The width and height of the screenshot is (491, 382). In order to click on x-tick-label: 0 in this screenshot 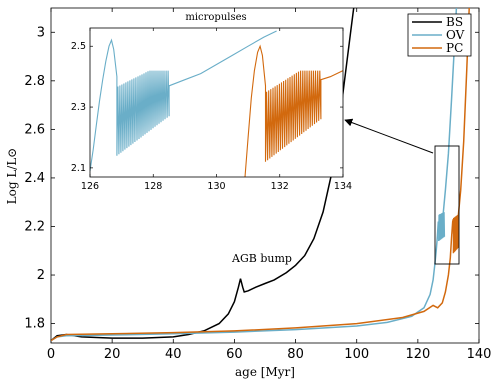, I will do `click(51, 354)`.